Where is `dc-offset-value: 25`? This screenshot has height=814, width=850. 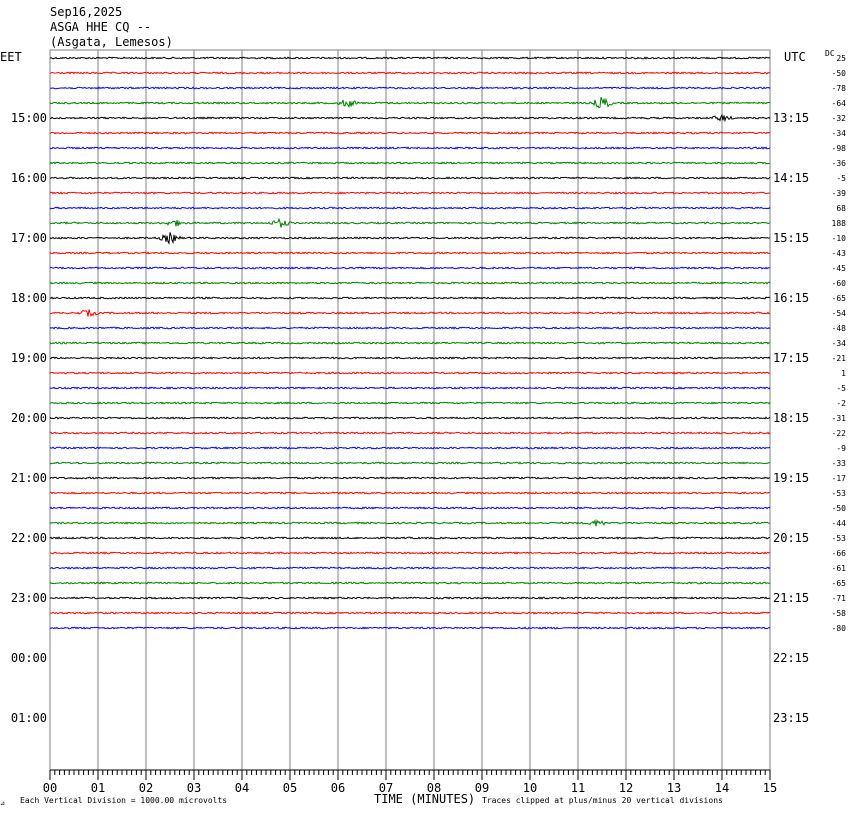 dc-offset-value: 25 is located at coordinates (841, 58).